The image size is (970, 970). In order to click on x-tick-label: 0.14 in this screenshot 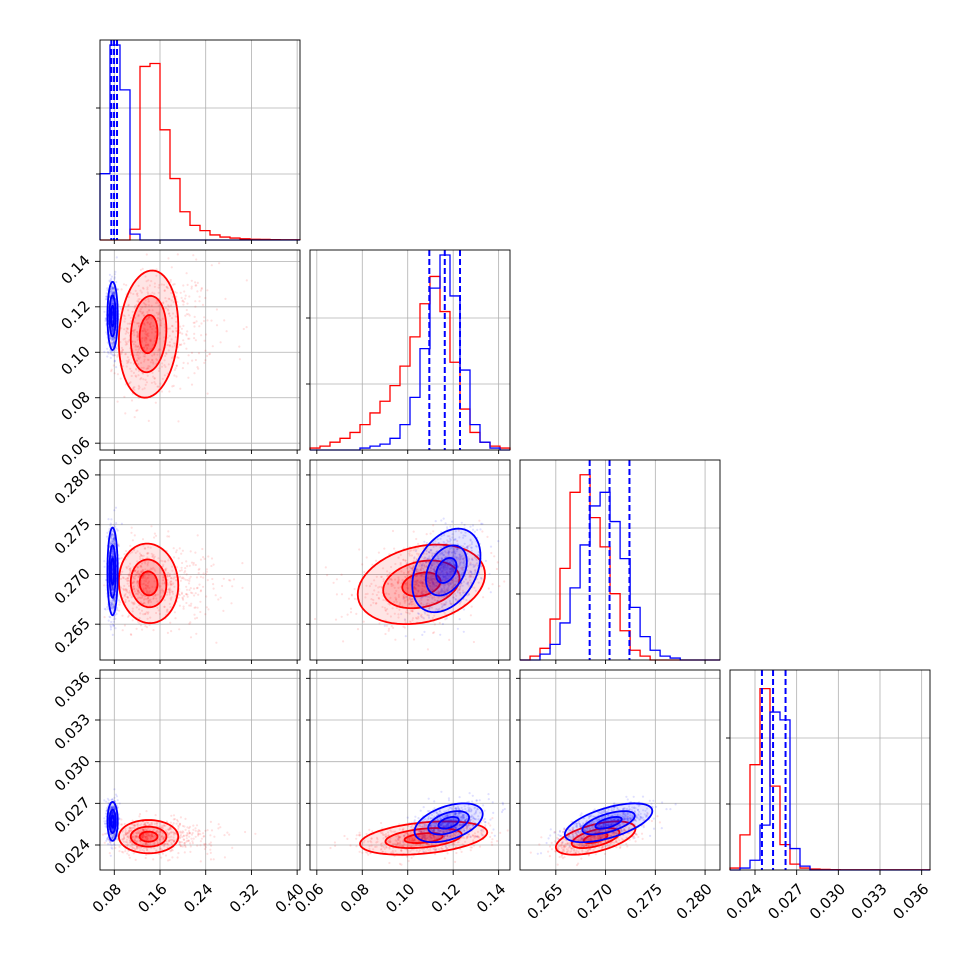, I will do `click(491, 898)`.